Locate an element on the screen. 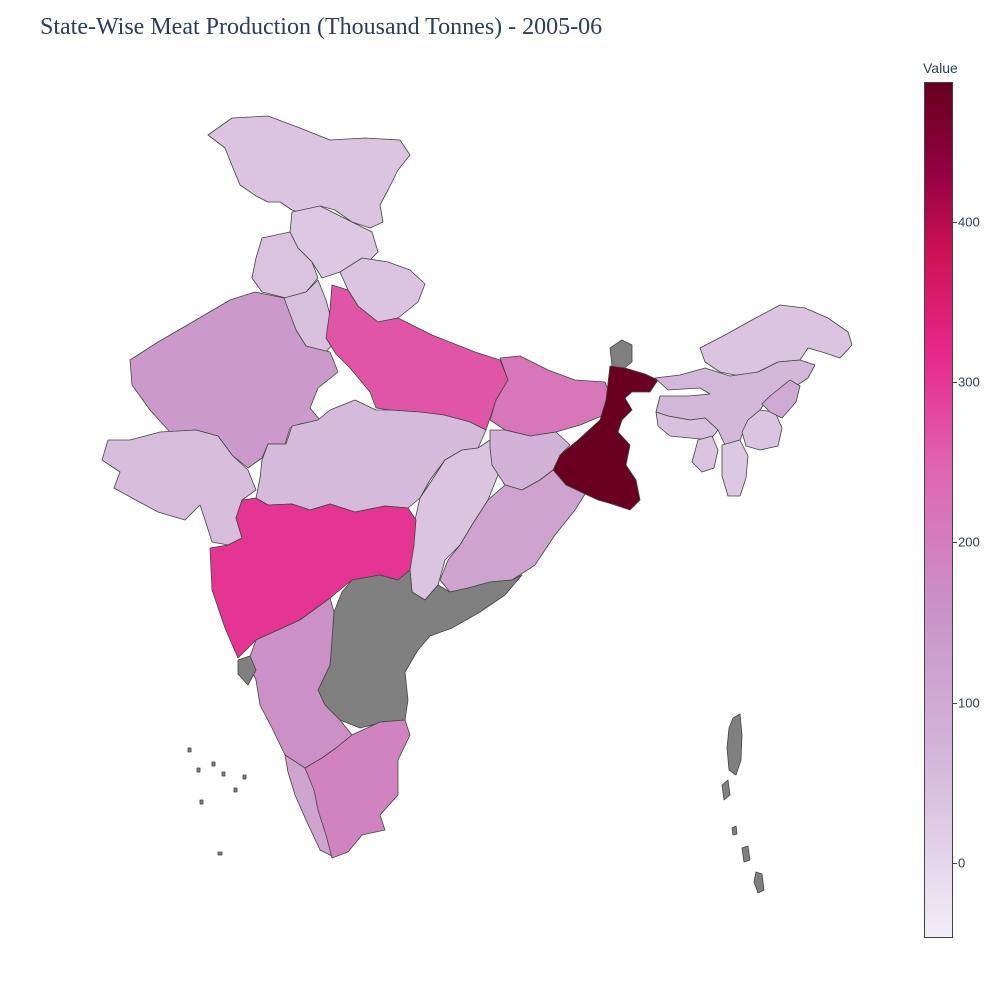  colorbar-tick-label: 300 is located at coordinates (969, 382).